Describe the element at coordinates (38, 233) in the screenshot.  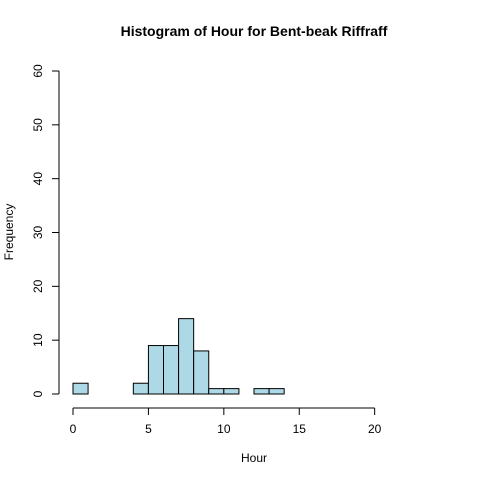
I see `y-tick-label-30: 30` at that location.